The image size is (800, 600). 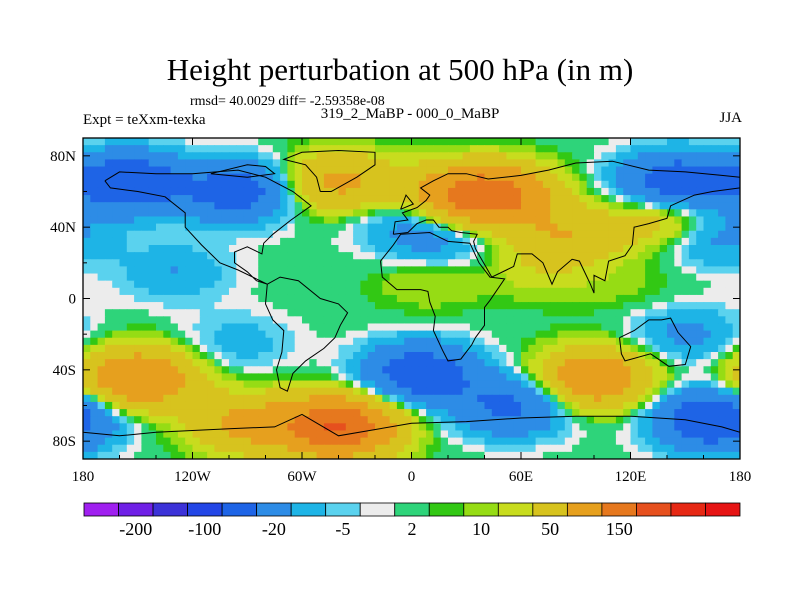 I want to click on season-label: JJA, so click(x=730, y=118).